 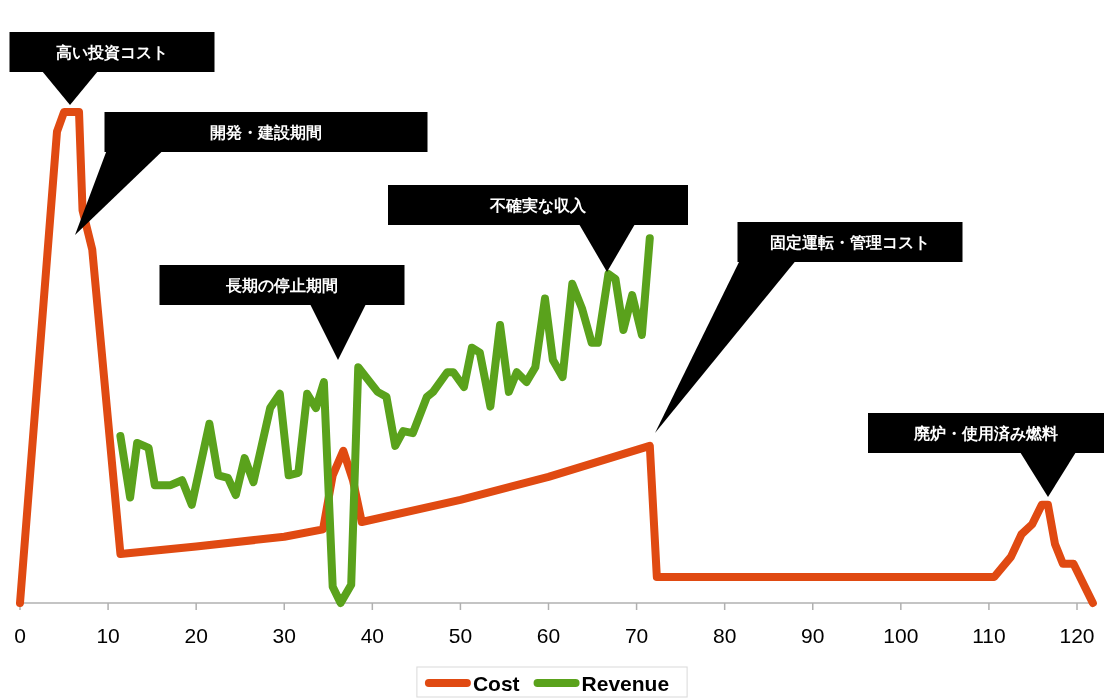 I want to click on x-tick-label: 40, so click(x=372, y=635).